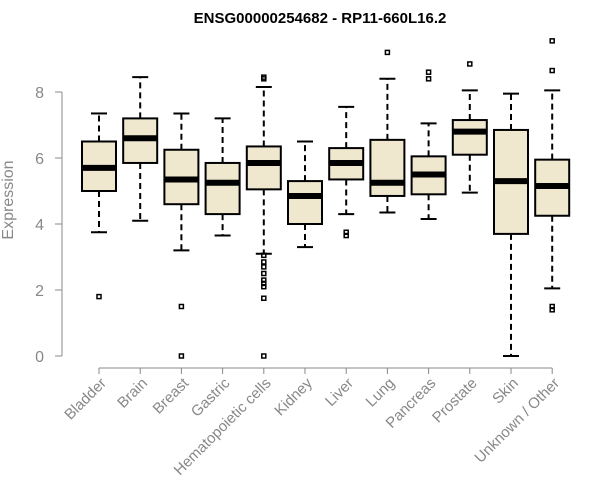 This screenshot has height=500, width=600. I want to click on x-tick-label: Breast, so click(171, 395).